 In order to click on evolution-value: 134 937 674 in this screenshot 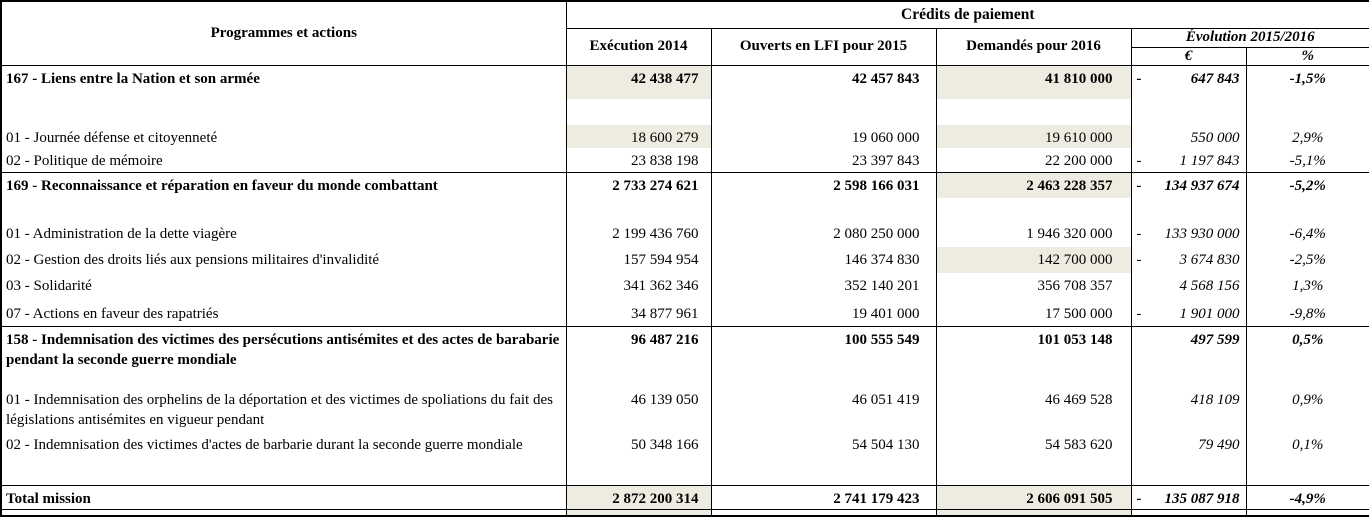, I will do `click(1202, 185)`.